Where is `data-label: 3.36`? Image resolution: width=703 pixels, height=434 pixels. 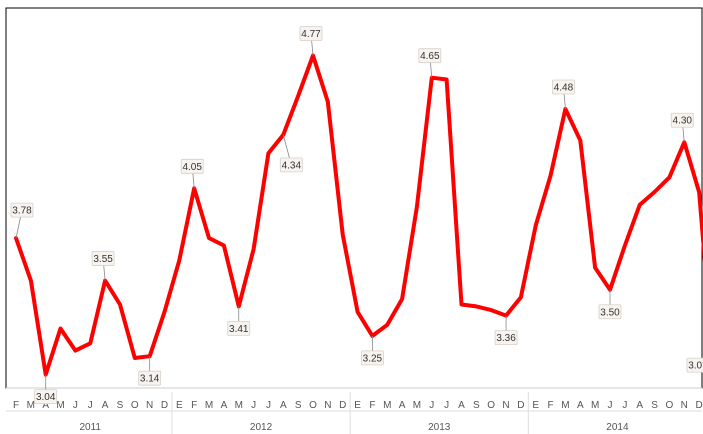 data-label: 3.36 is located at coordinates (506, 338).